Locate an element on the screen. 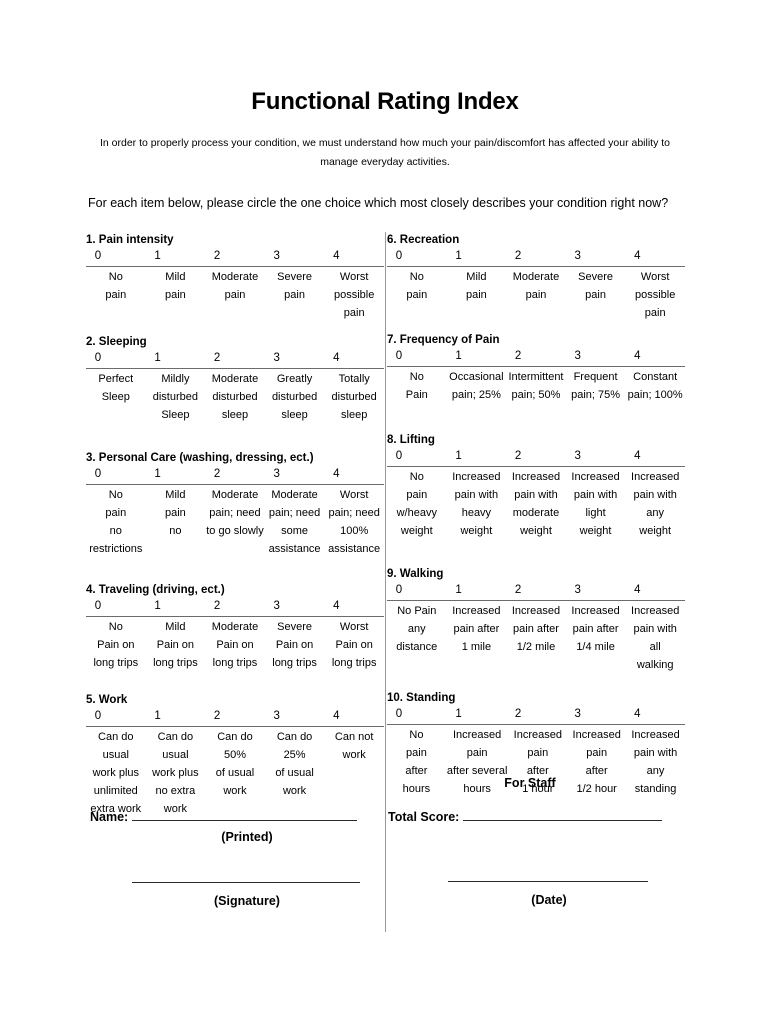  option-4: Totally disturbed sleep is located at coordinates (354, 397).